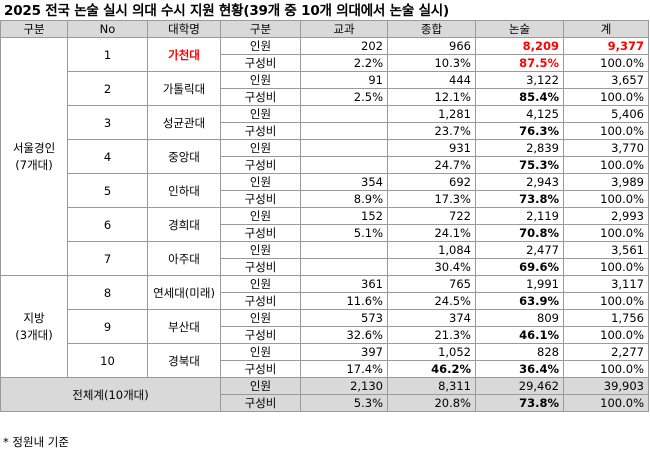  Describe the element at coordinates (519, 301) in the screenshot. I see `cell-nonsul: 63.9%` at that location.